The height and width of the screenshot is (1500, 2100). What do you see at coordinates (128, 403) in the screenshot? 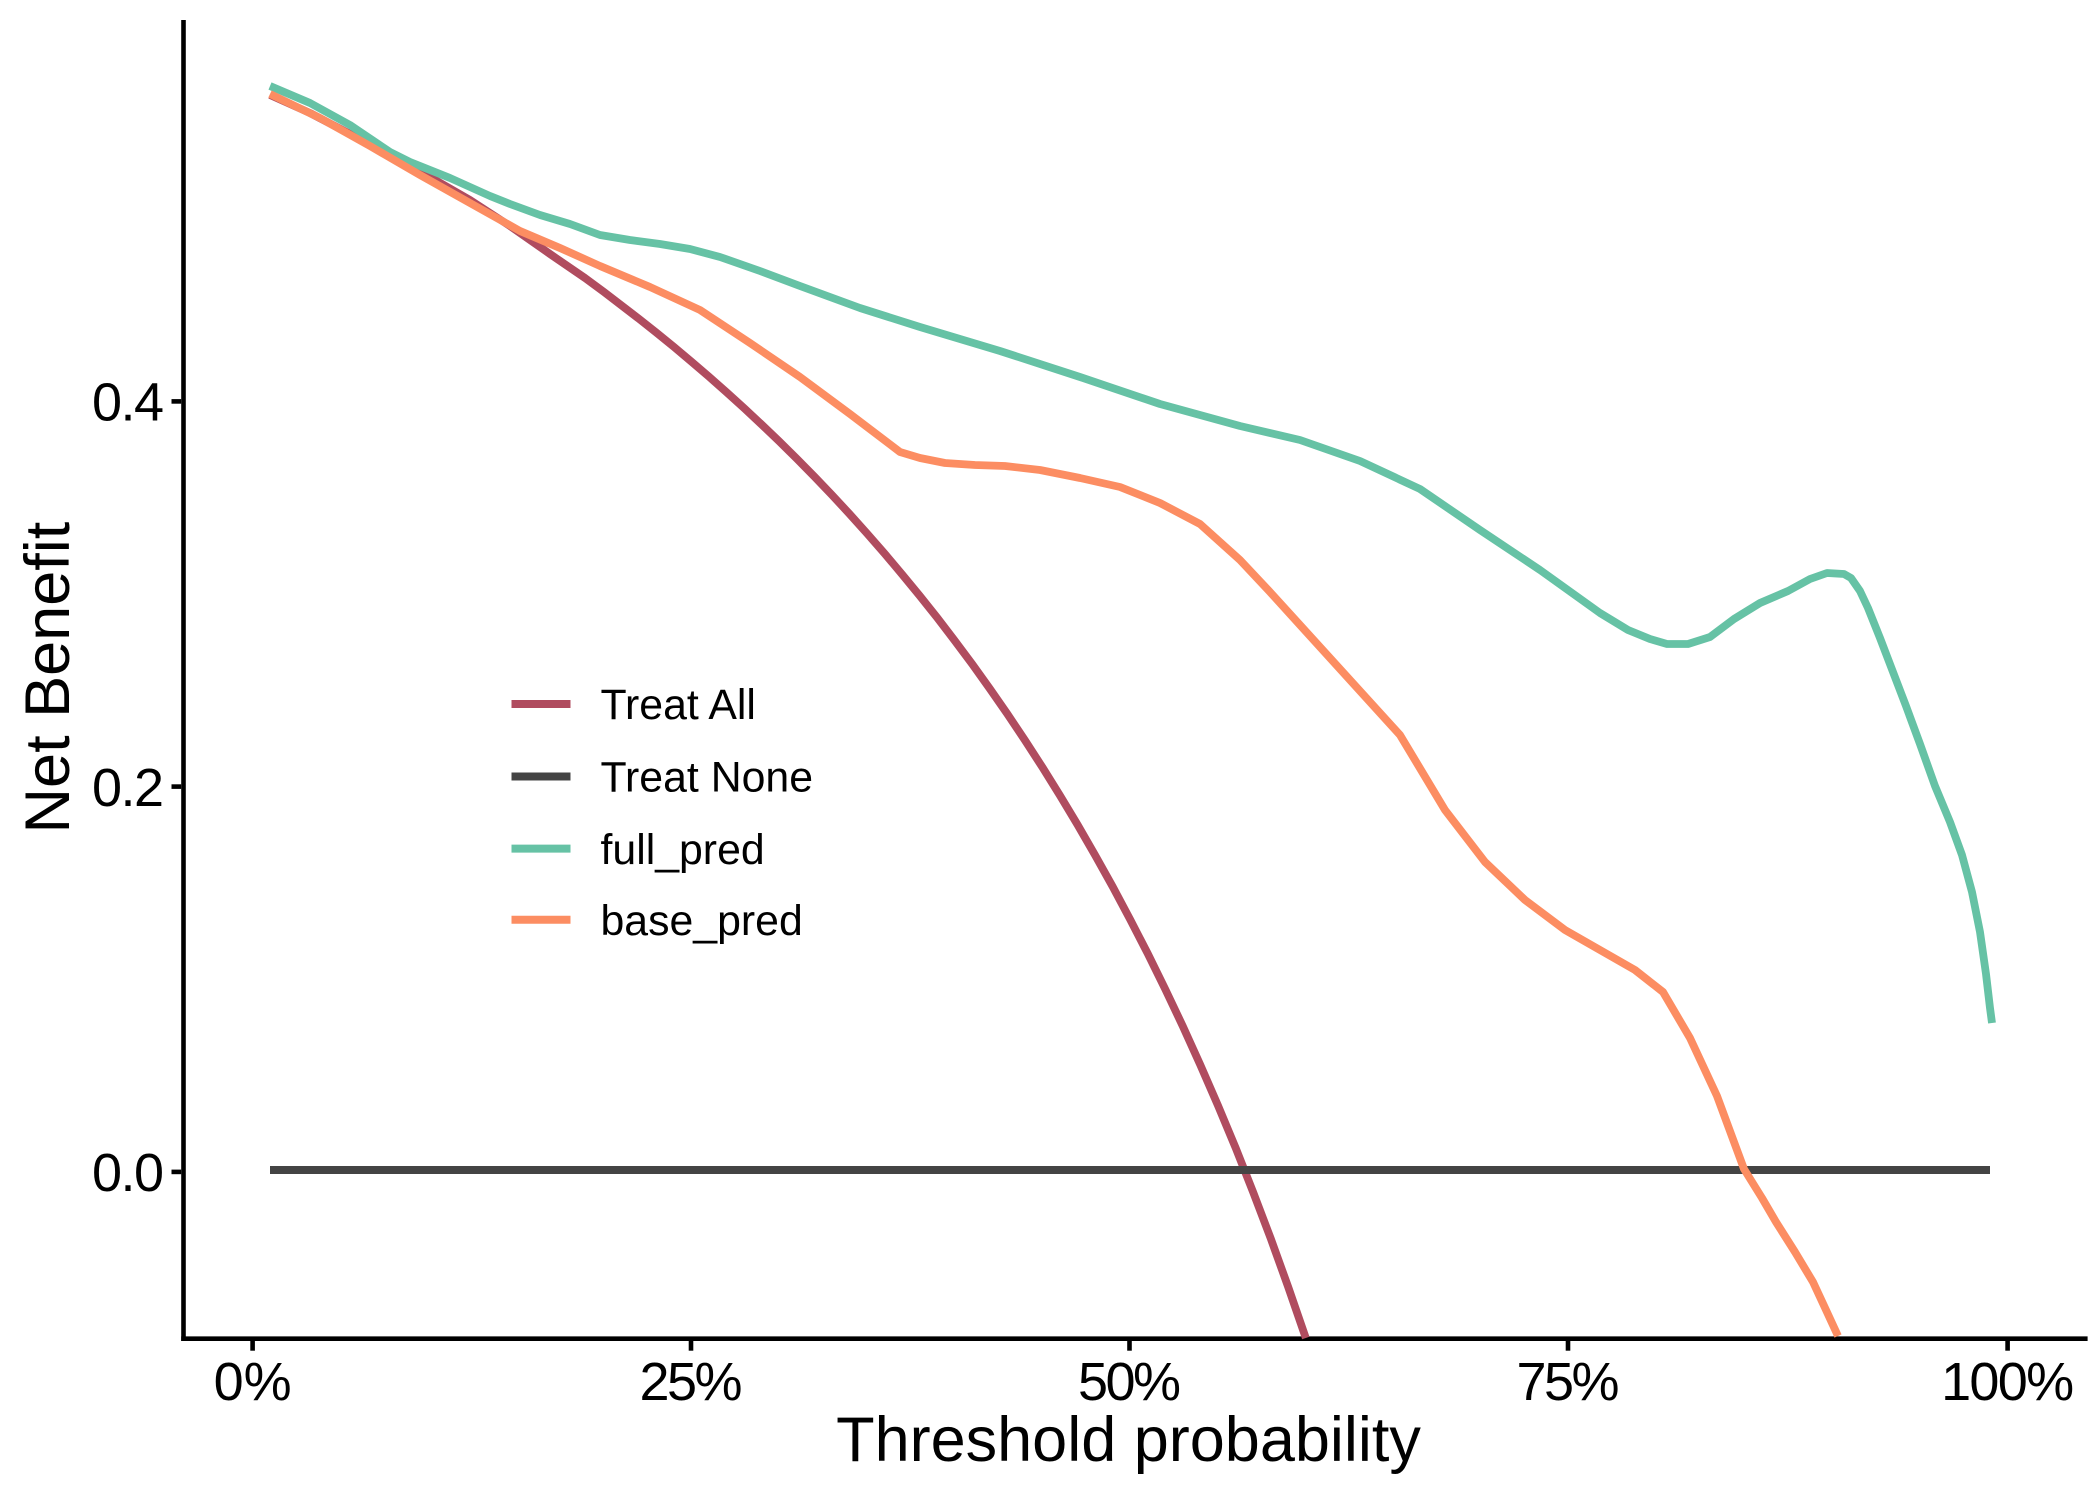
I see `svg-text: 0.4` at bounding box center [128, 403].